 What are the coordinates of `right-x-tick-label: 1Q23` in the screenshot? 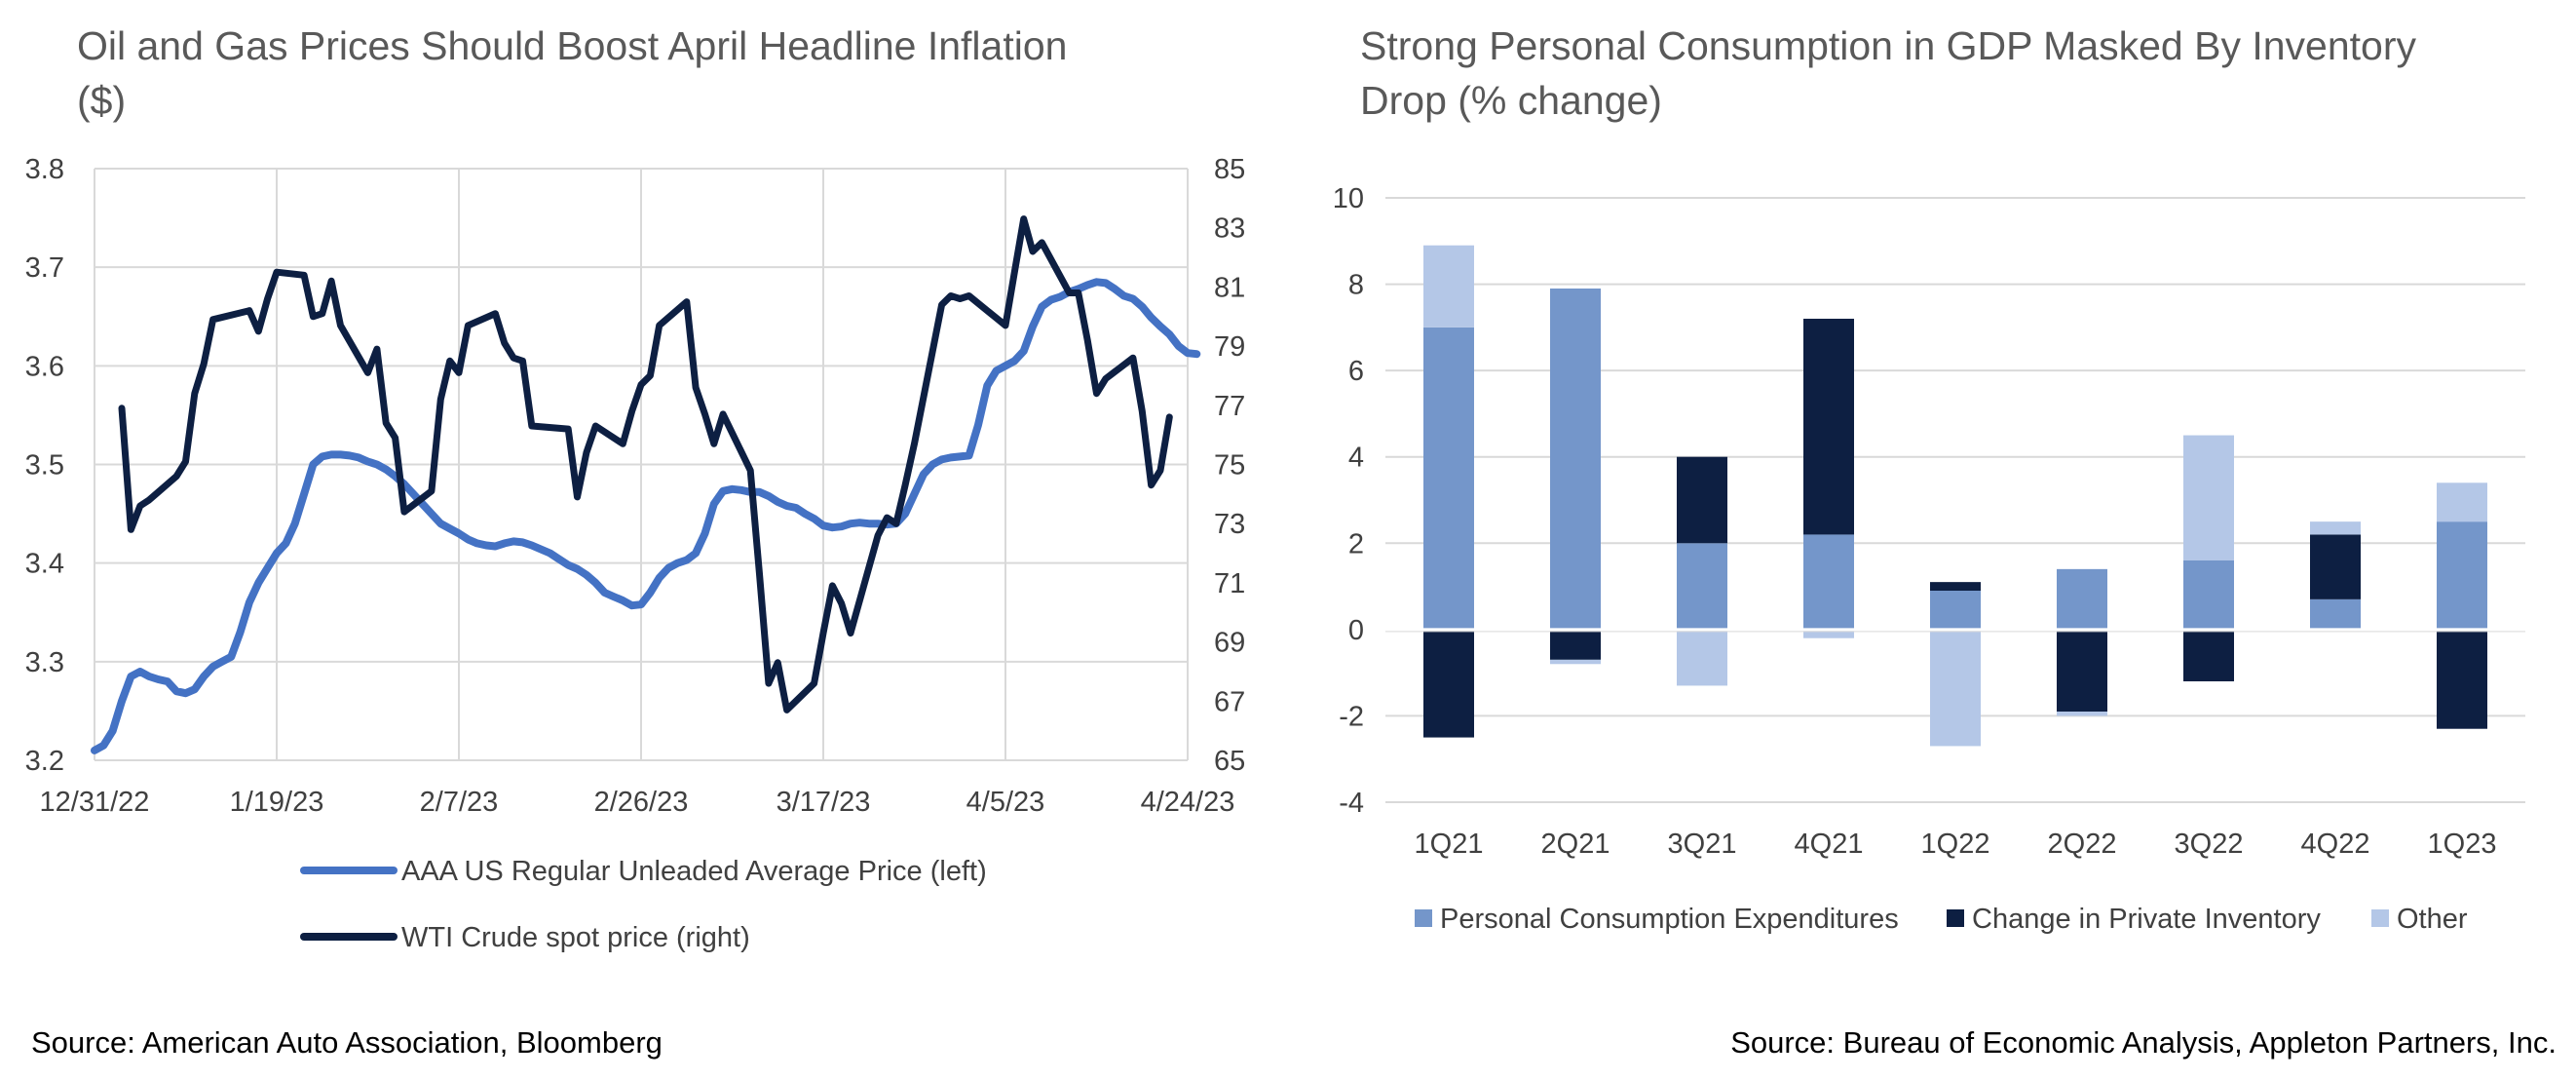 It's located at (2462, 844).